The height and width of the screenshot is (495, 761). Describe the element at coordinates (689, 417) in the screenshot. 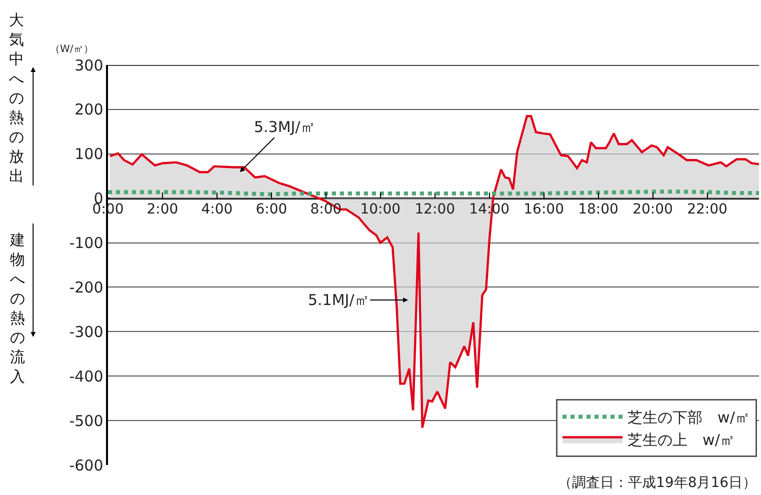

I see `legend-label: 芝生の下部 w/㎡` at that location.